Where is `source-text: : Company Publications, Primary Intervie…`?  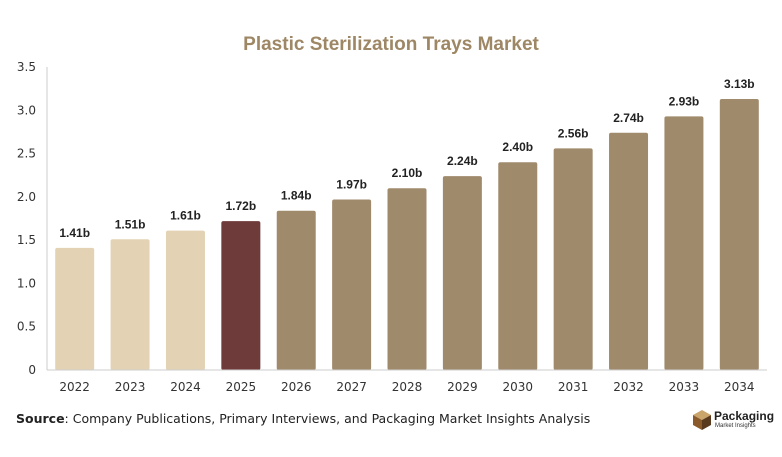
source-text: : Company Publications, Primary Intervie… is located at coordinates (327, 418).